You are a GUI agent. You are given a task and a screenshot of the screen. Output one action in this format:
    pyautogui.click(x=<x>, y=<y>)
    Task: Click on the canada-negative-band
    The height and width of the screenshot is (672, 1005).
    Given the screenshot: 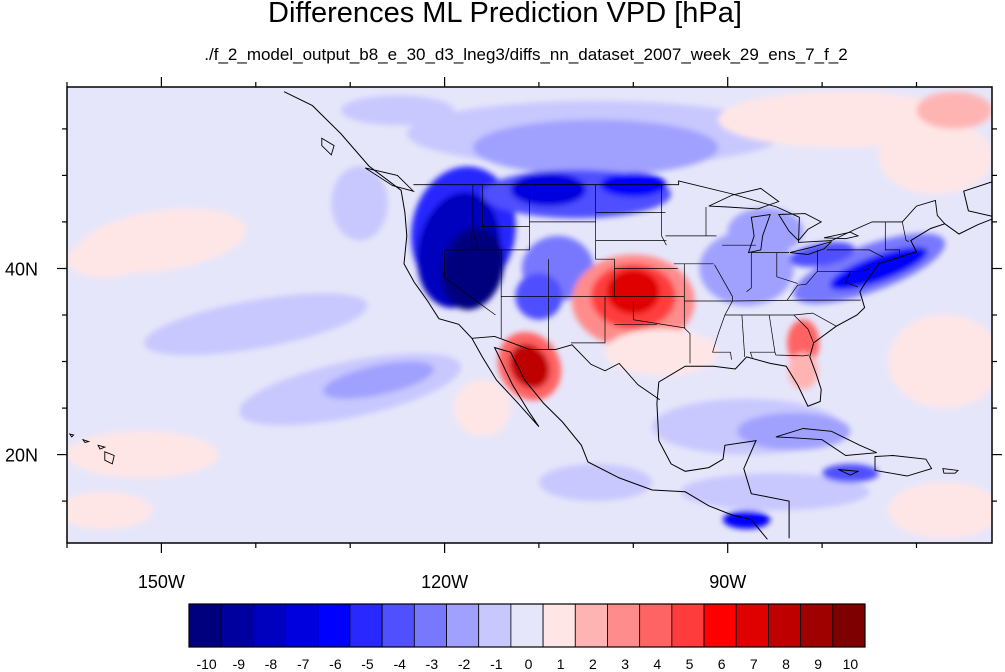 What is the action you would take?
    pyautogui.click(x=595, y=147)
    